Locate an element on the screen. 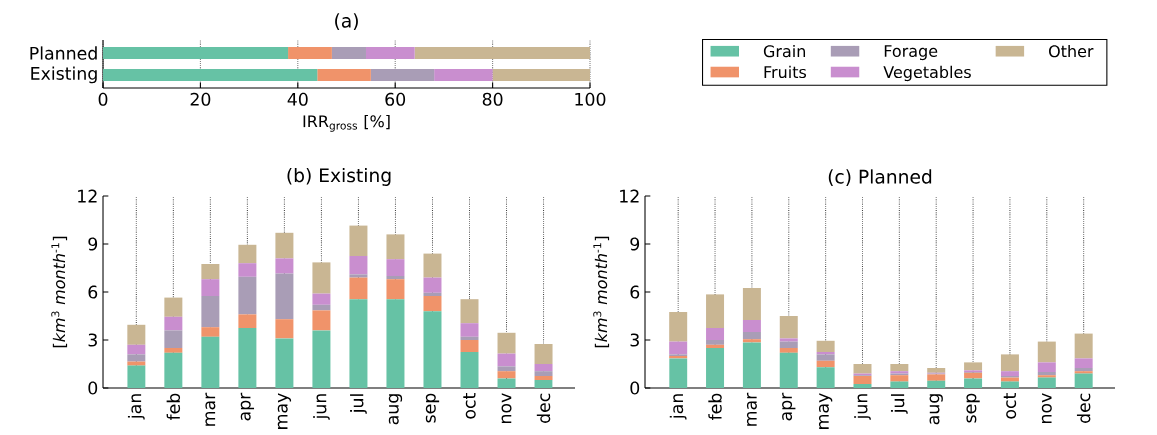 The image size is (1157, 435). x-tick-label: 80 is located at coordinates (492, 99).